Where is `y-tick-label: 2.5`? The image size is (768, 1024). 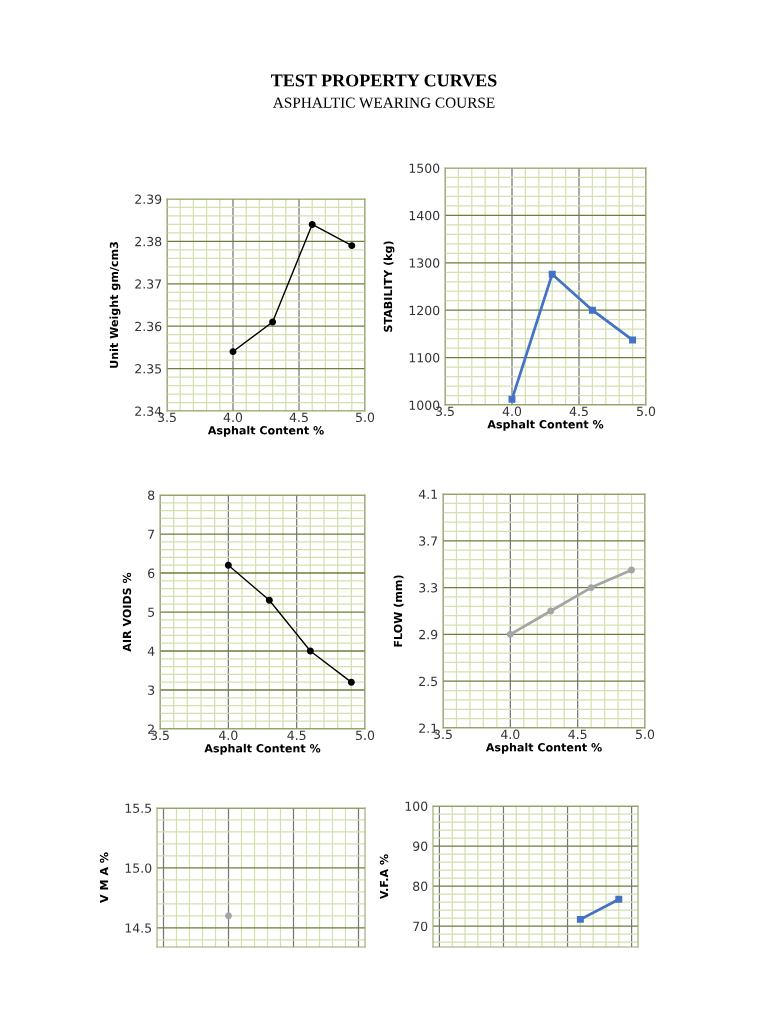 y-tick-label: 2.5 is located at coordinates (428, 681).